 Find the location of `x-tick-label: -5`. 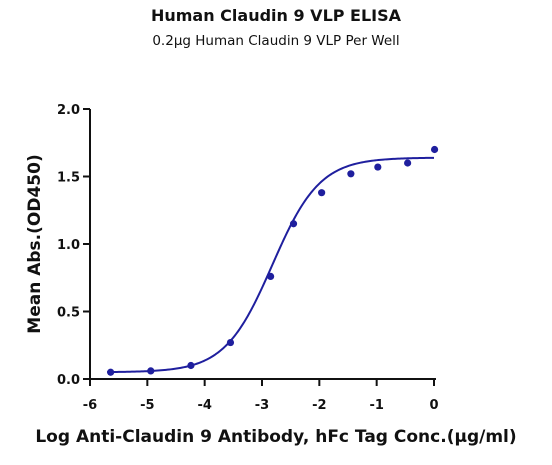

x-tick-label: -5 is located at coordinates (147, 405).